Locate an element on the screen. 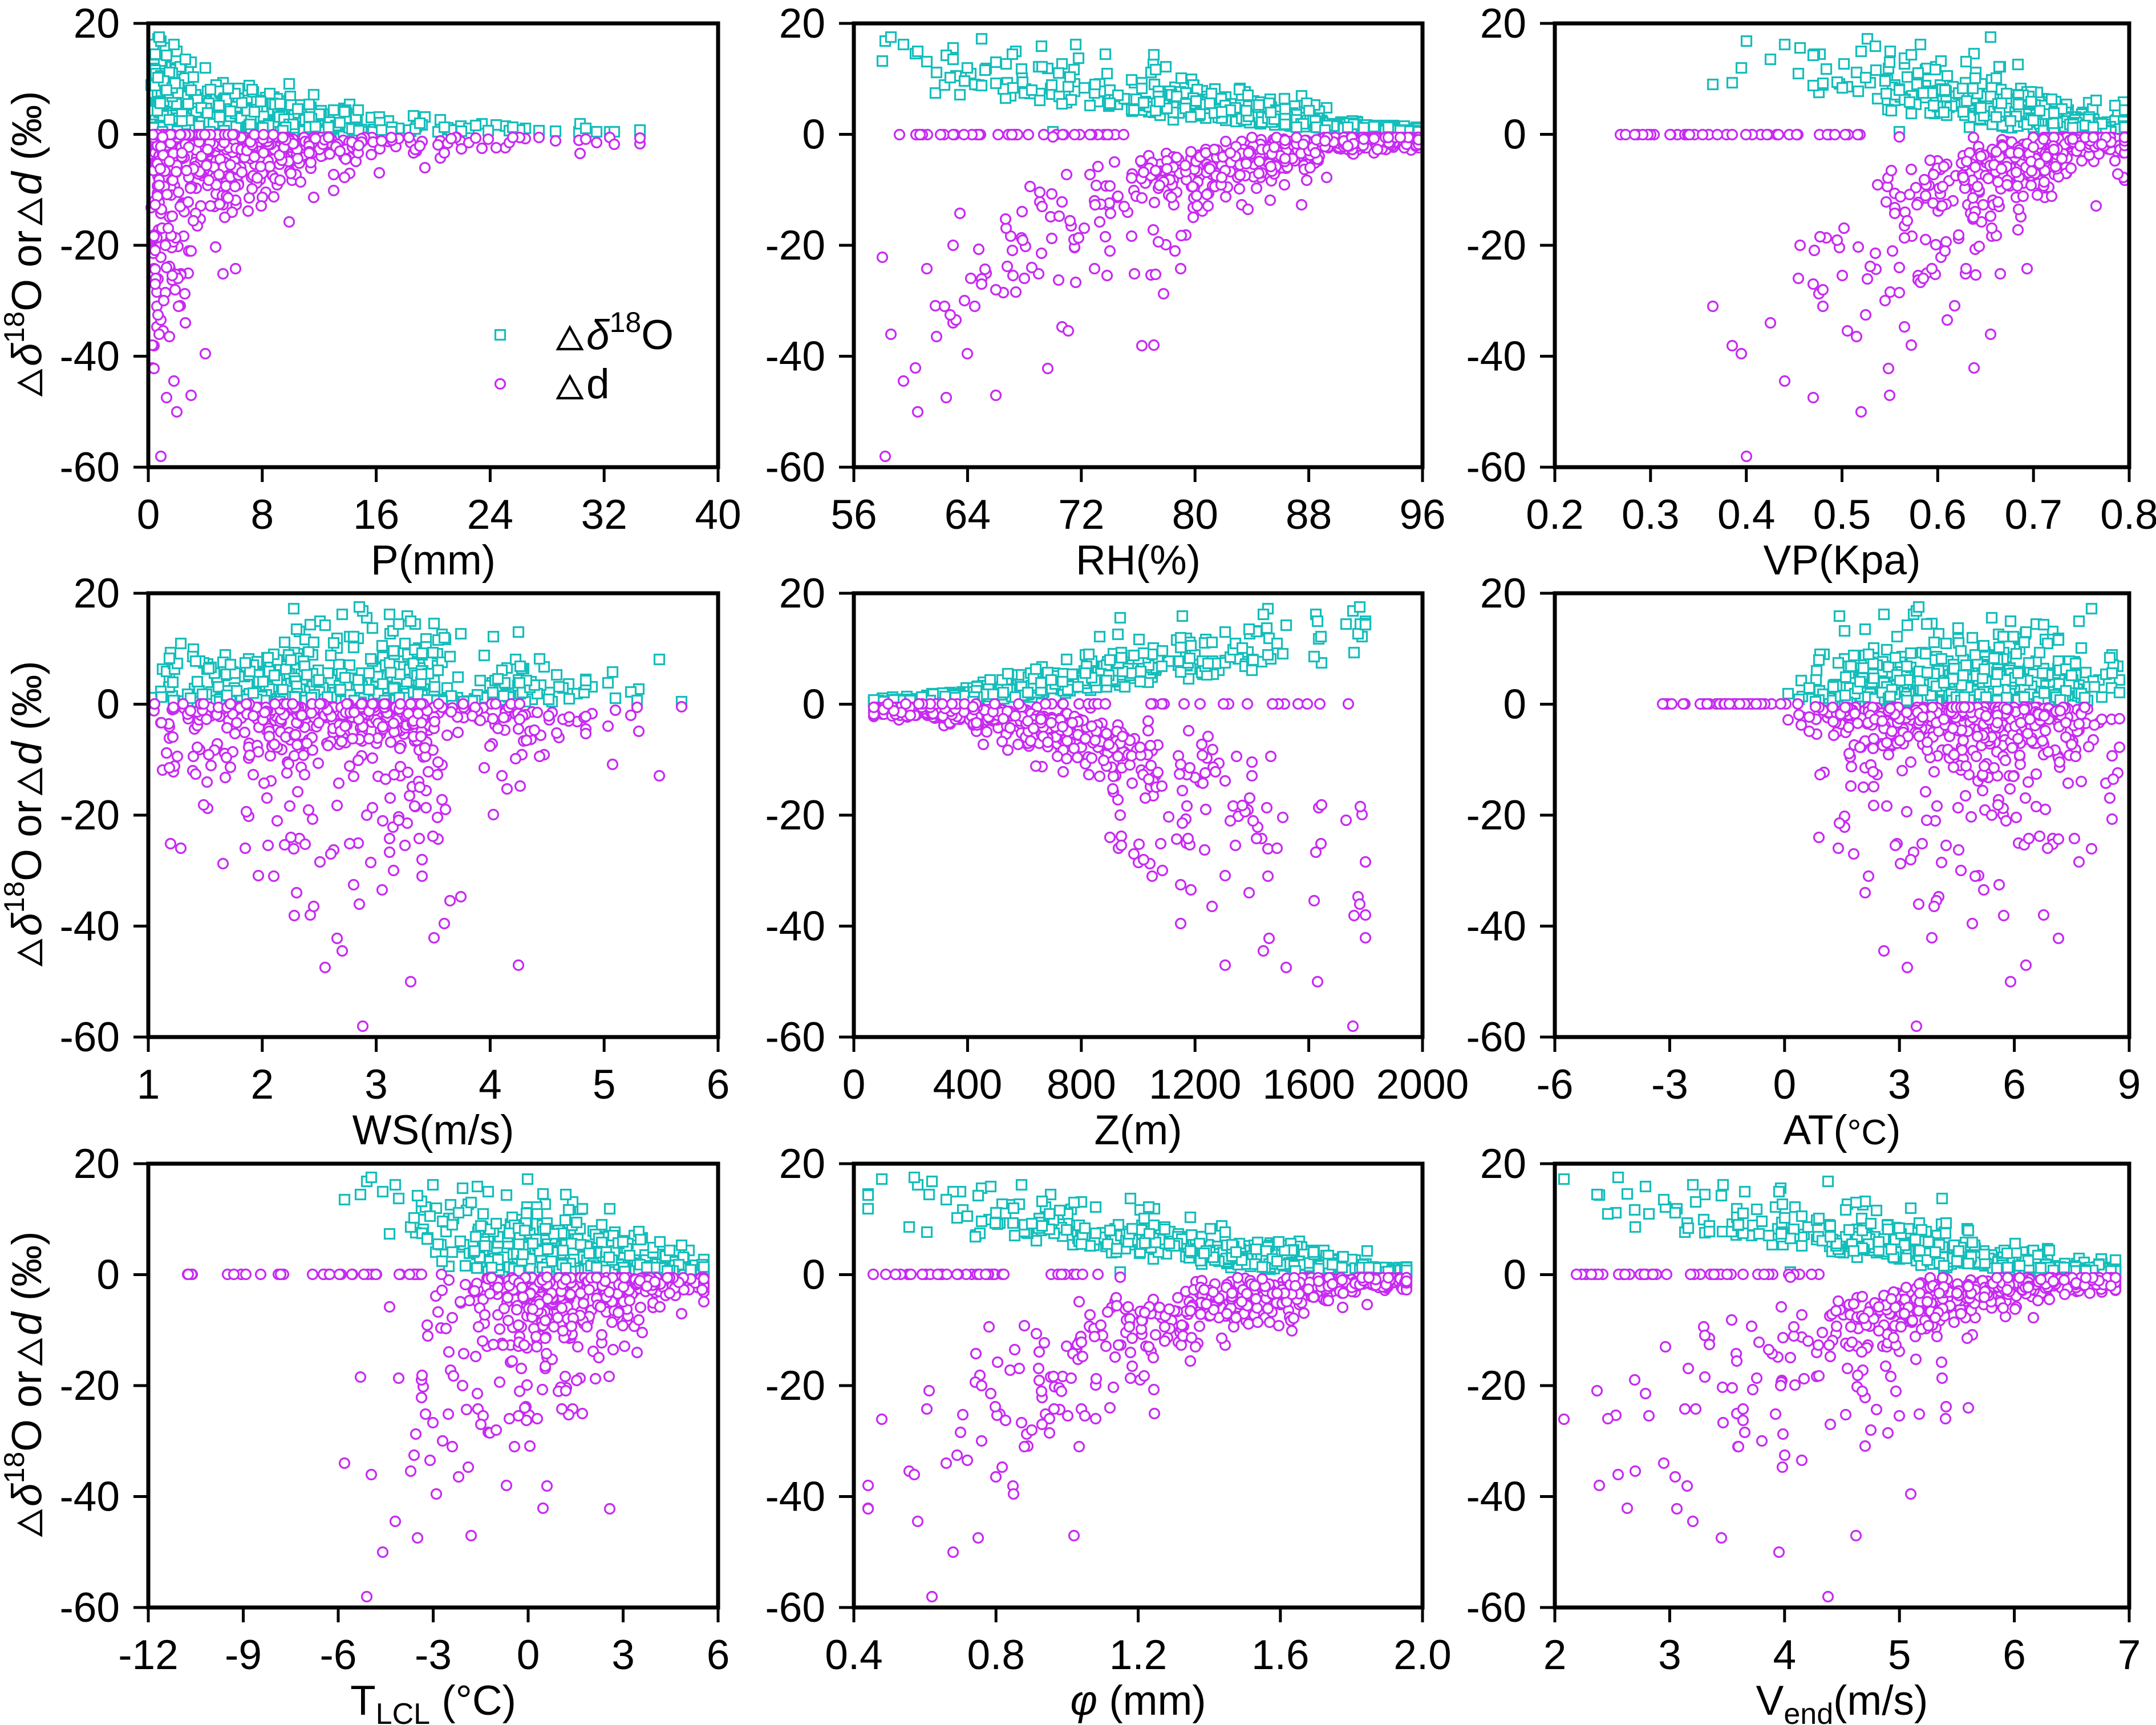 The image size is (2156, 1725). svg-text: 8 is located at coordinates (262, 515).